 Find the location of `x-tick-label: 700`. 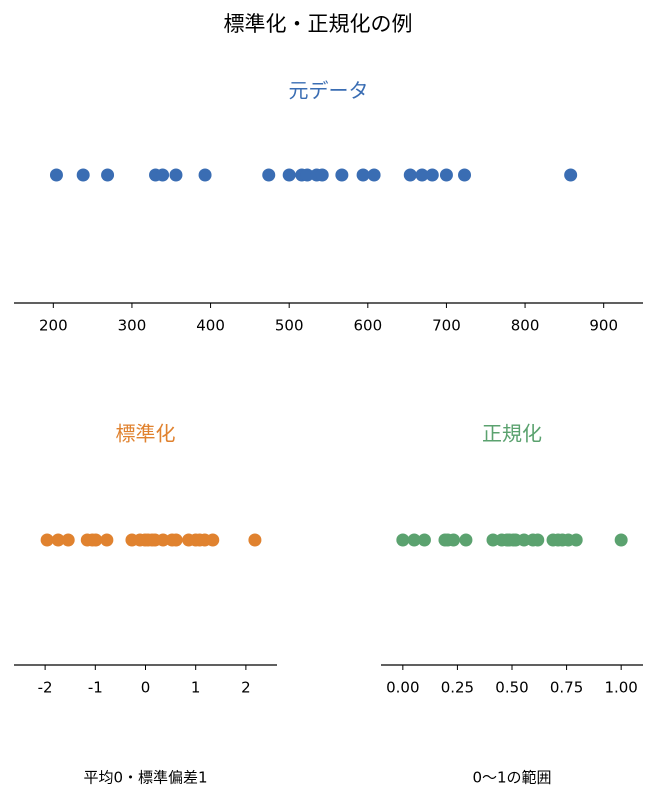

x-tick-label: 700 is located at coordinates (446, 326).